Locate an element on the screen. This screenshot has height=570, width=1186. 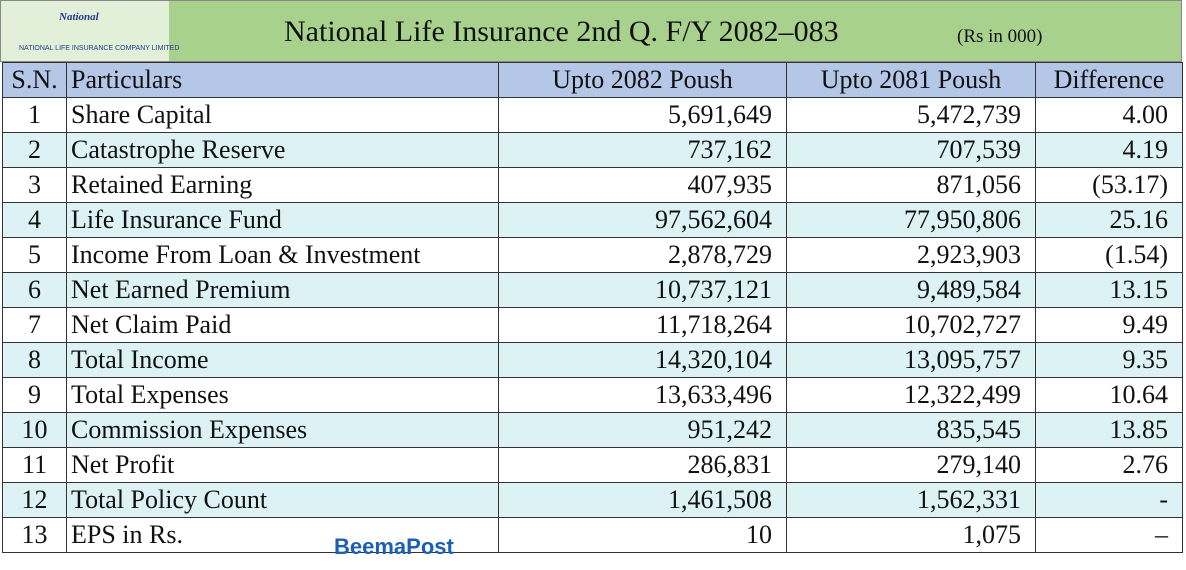
cell: Total Income is located at coordinates (282, 360).